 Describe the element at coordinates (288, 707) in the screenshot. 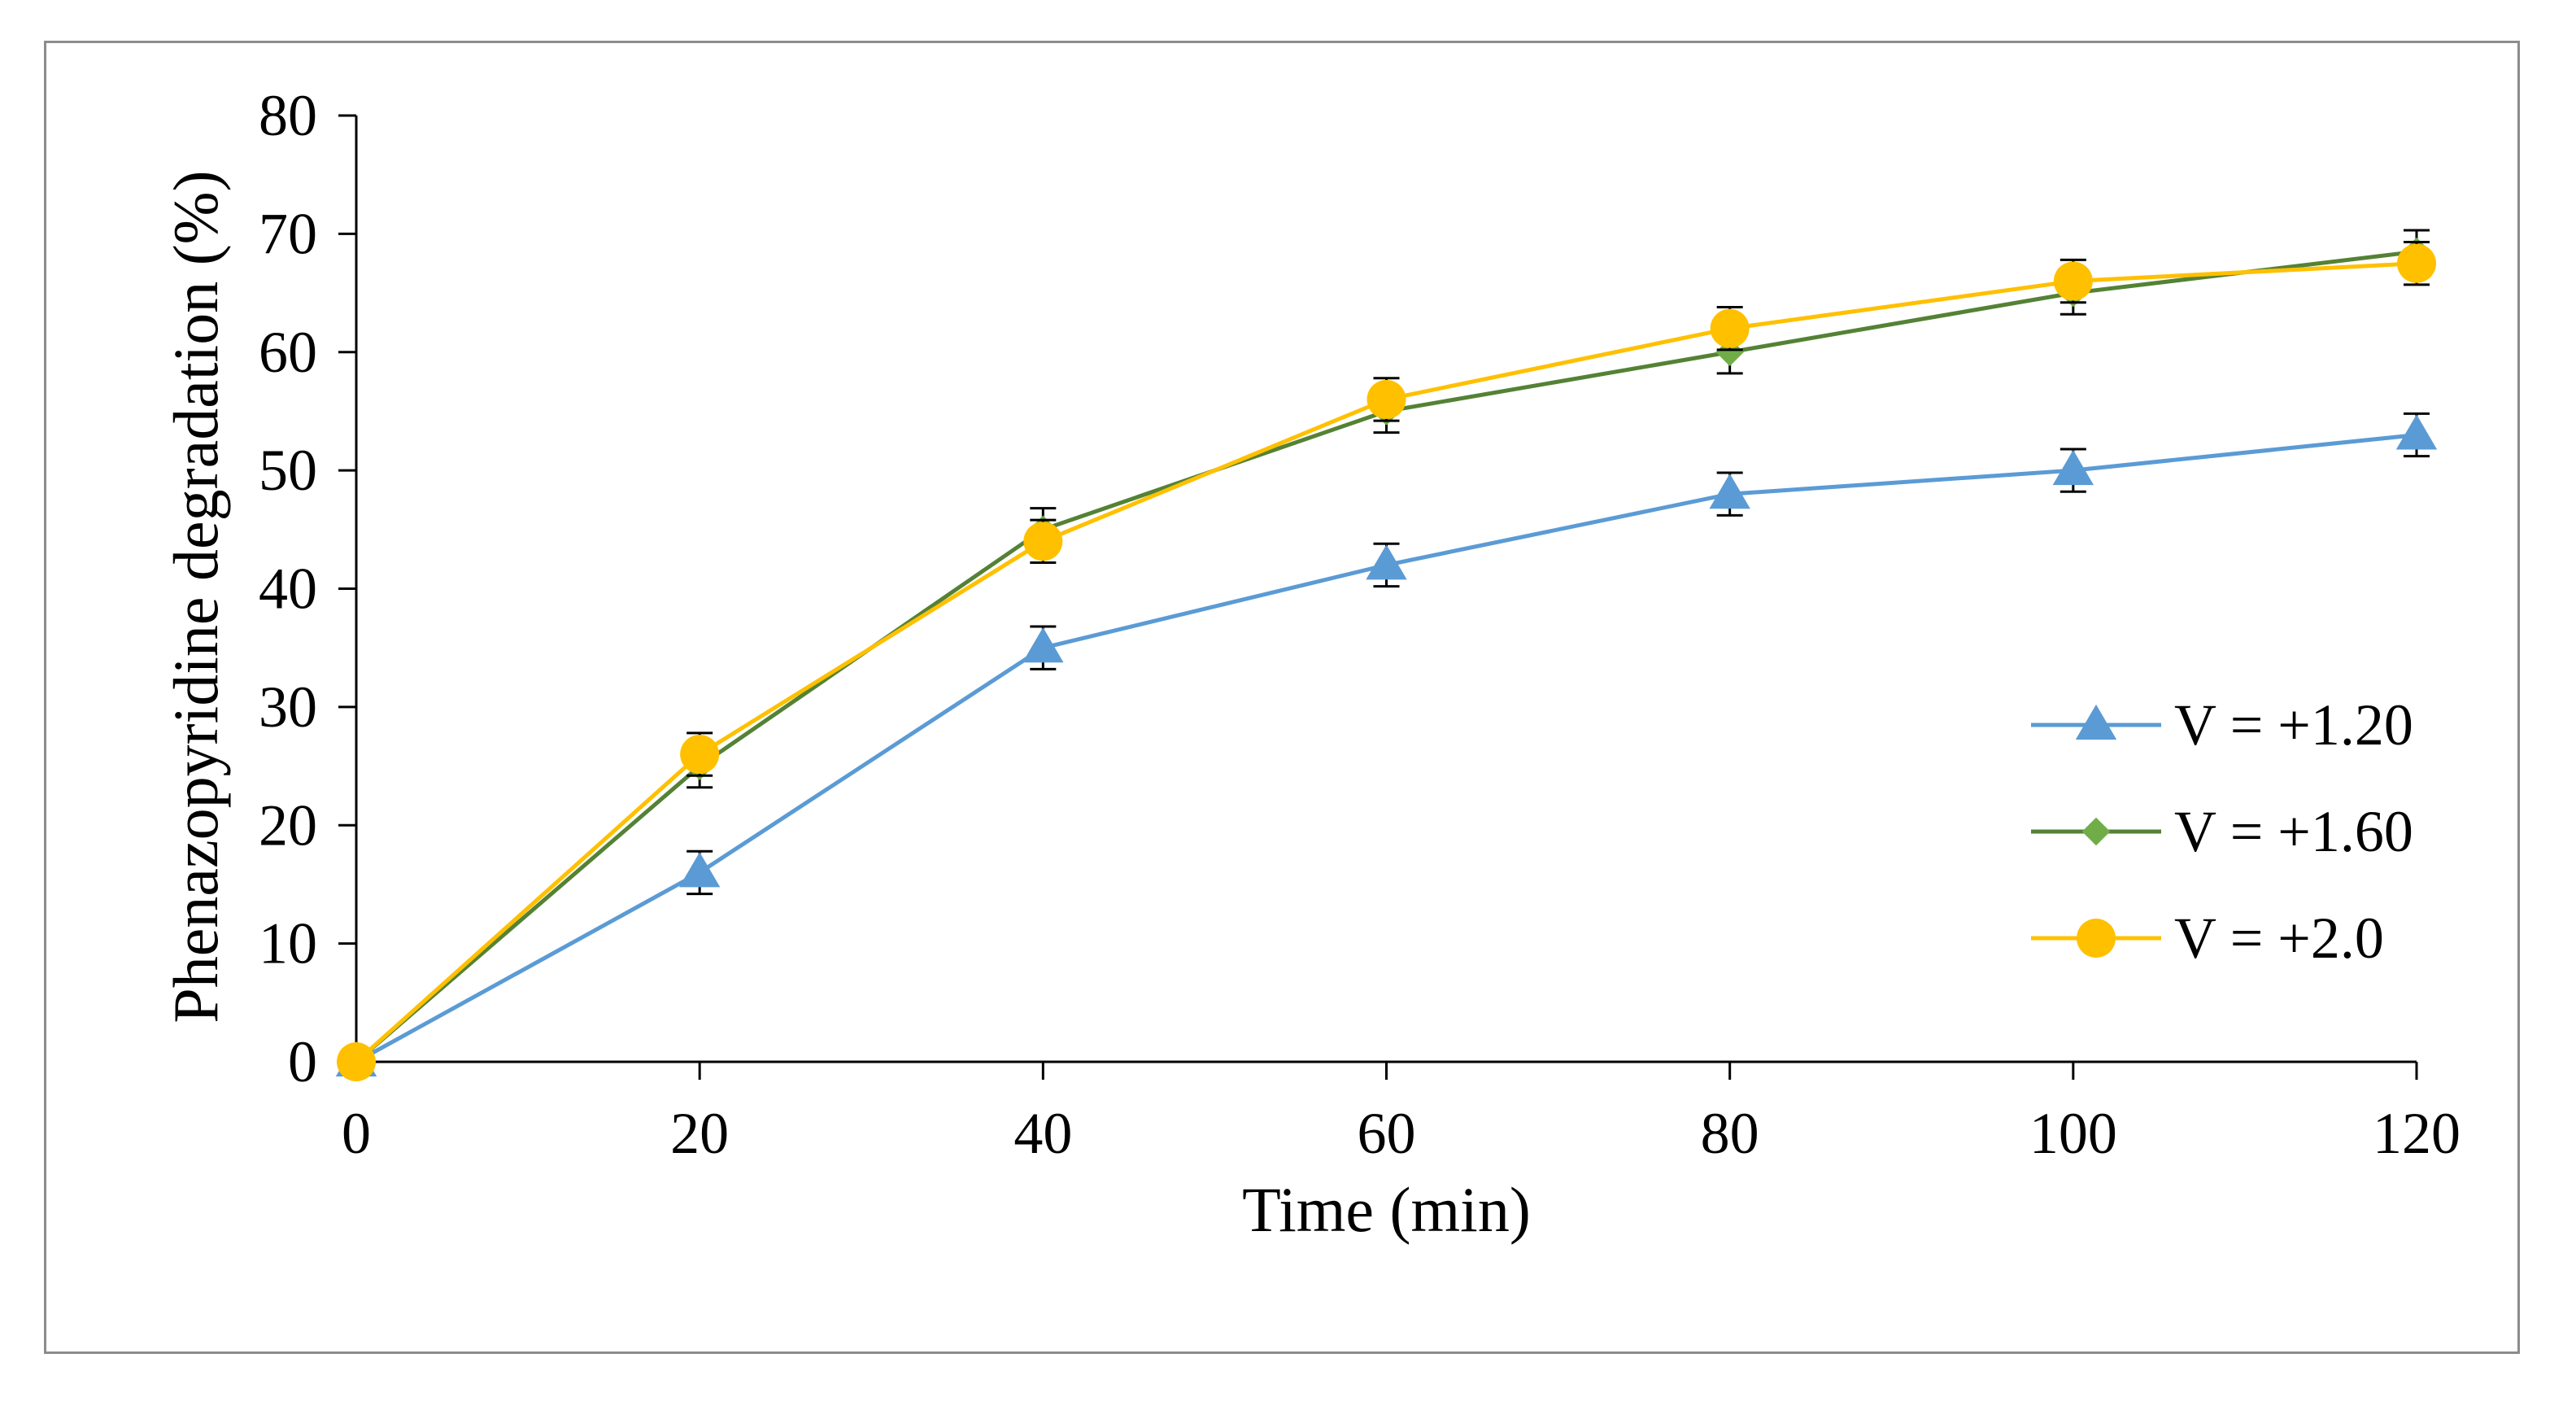

I see `y-tick-label: 30` at that location.